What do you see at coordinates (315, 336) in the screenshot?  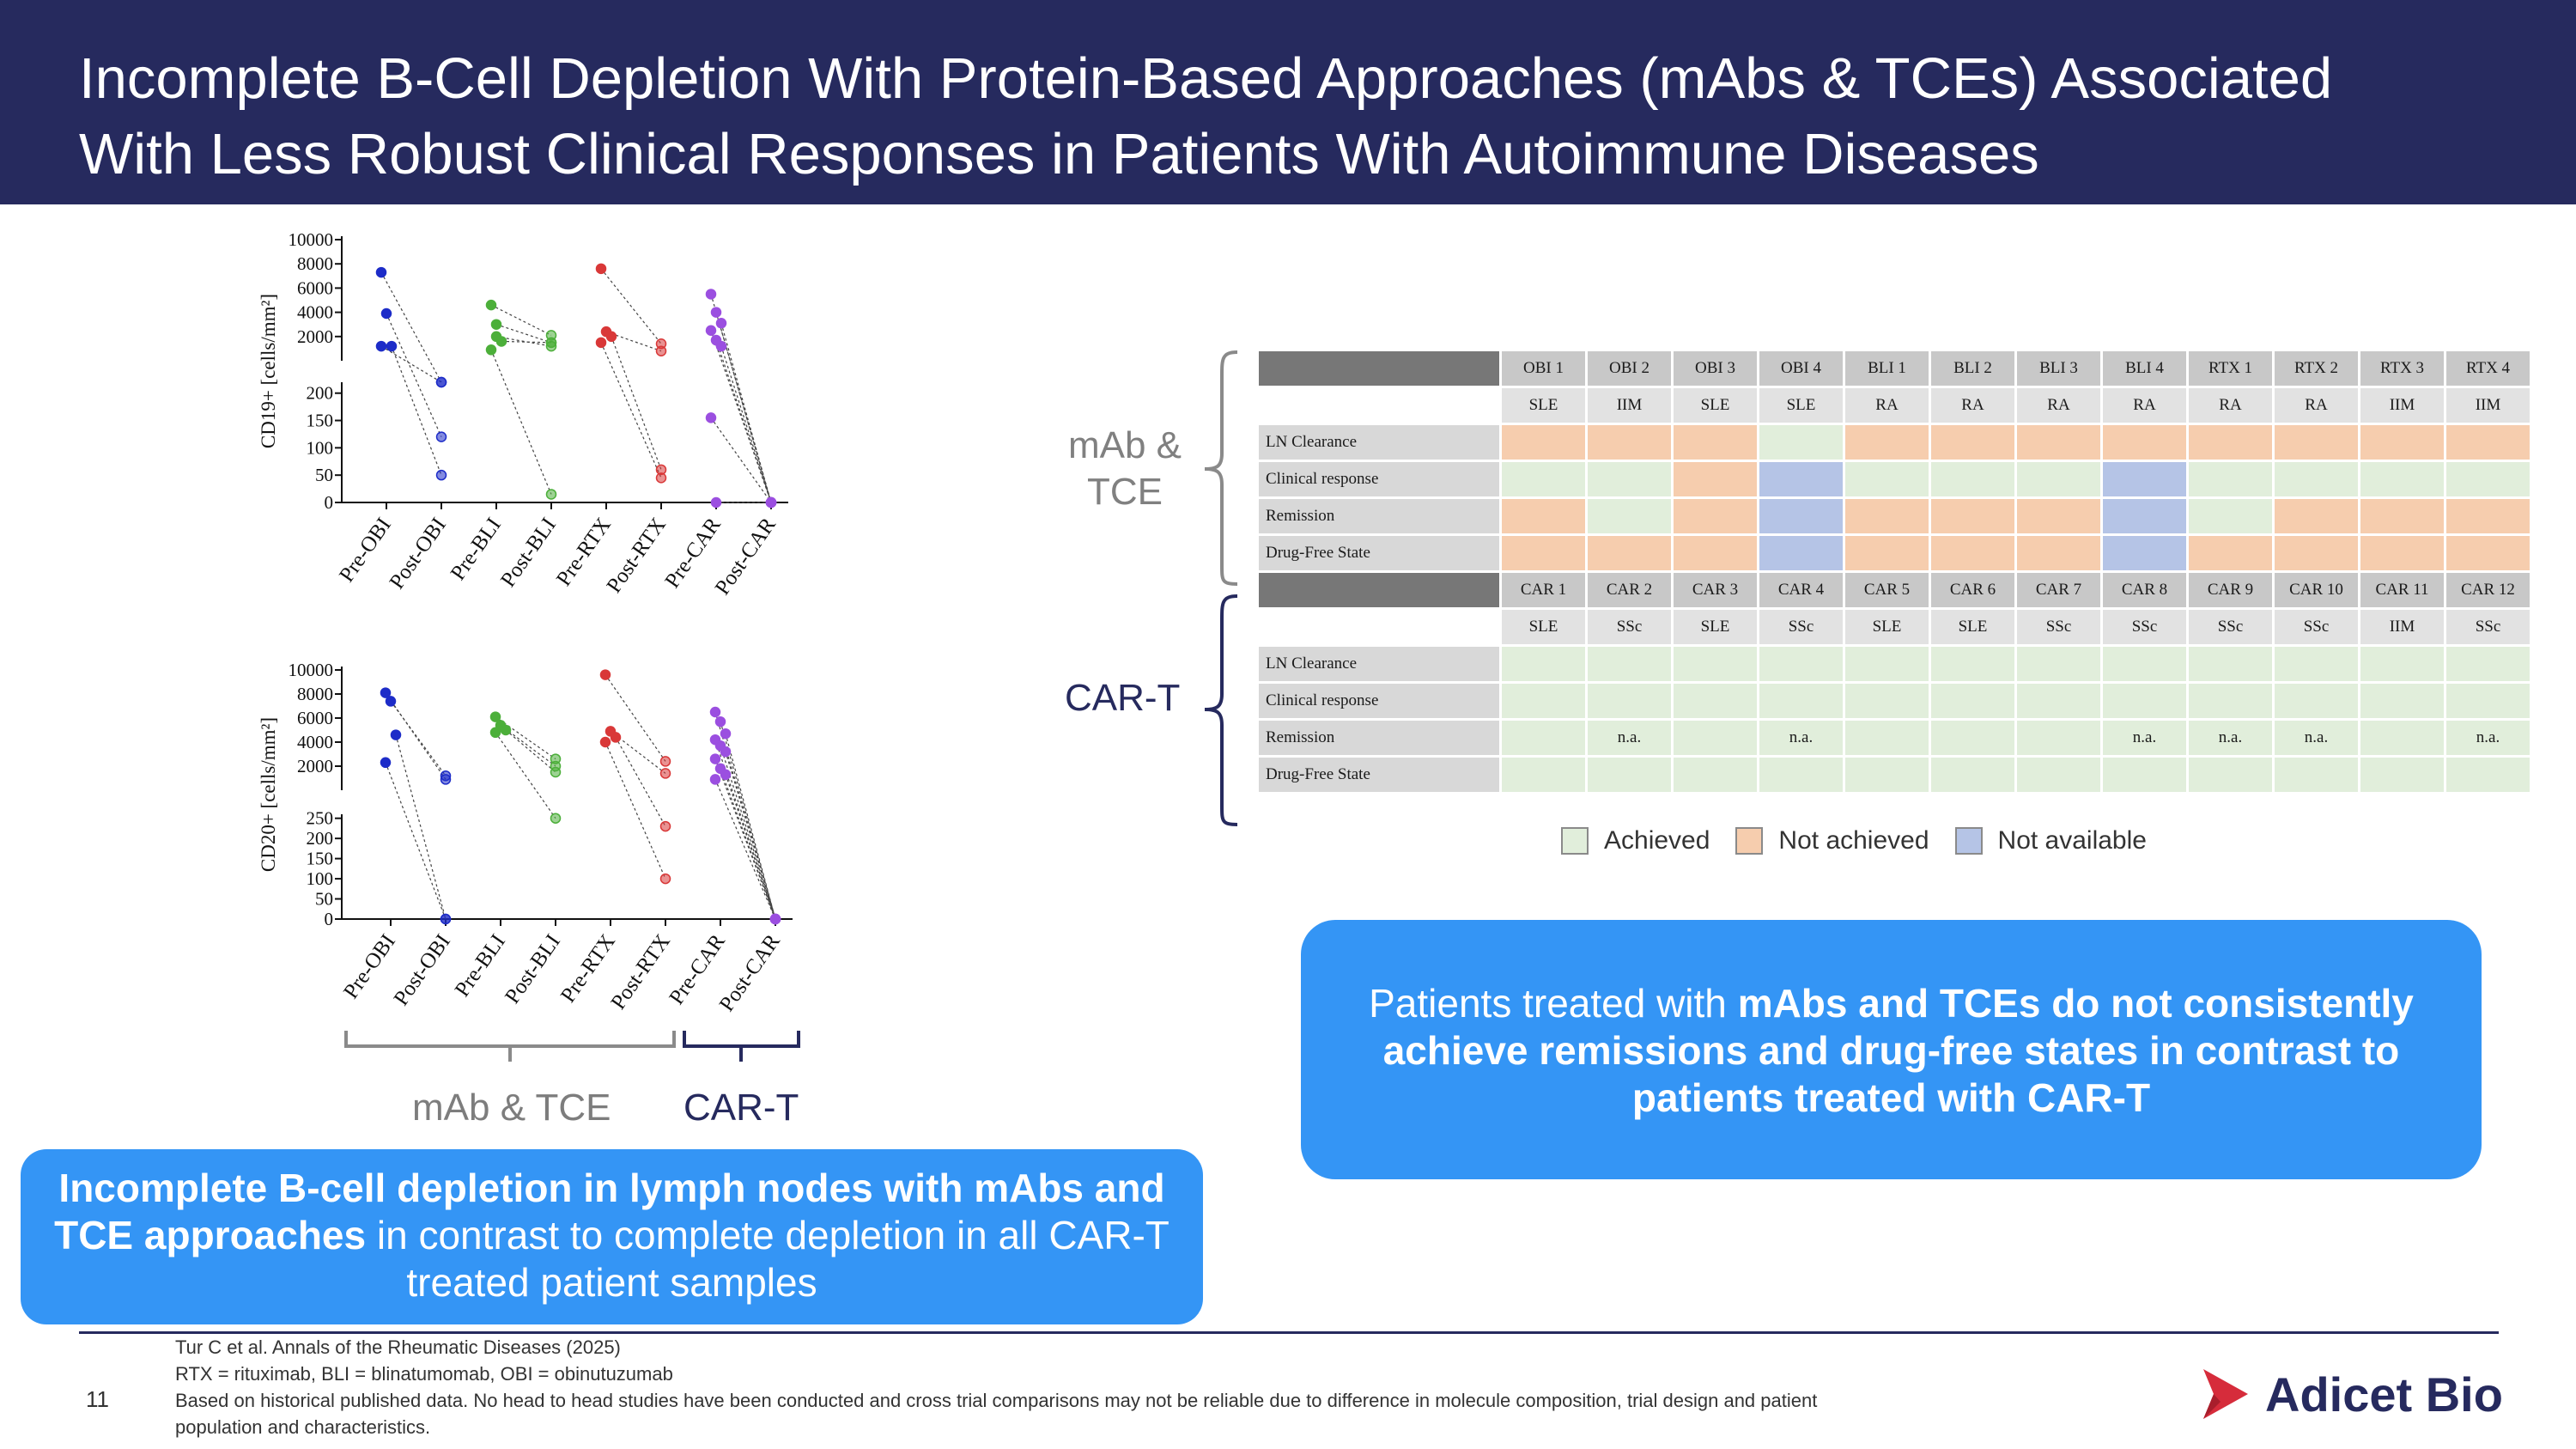 I see `y-tick-label: 2000` at bounding box center [315, 336].